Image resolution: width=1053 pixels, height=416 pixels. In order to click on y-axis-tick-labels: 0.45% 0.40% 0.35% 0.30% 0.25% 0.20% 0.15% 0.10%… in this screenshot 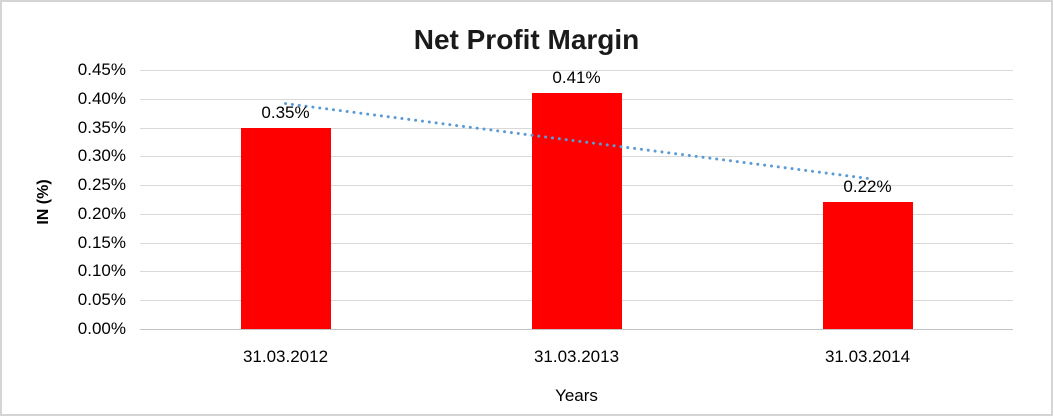, I will do `click(91, 208)`.